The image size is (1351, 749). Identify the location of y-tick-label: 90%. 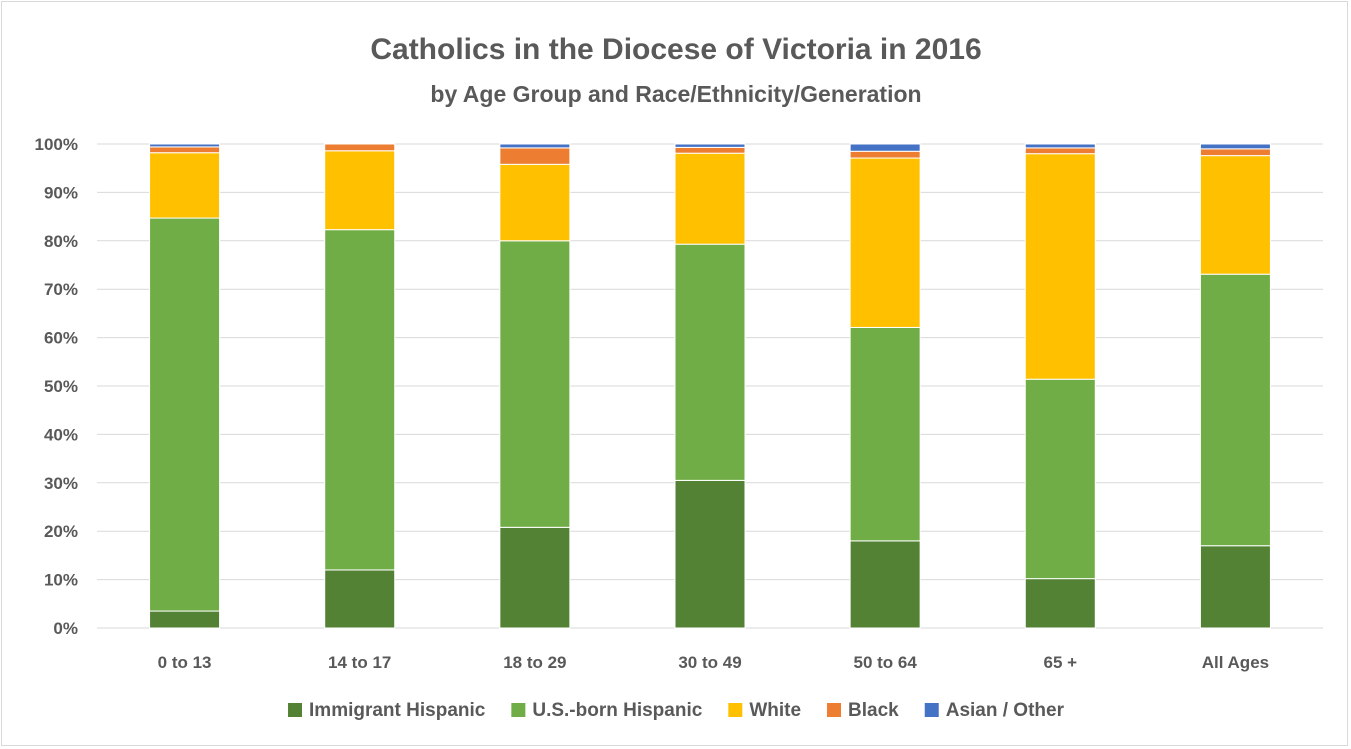
(61, 192).